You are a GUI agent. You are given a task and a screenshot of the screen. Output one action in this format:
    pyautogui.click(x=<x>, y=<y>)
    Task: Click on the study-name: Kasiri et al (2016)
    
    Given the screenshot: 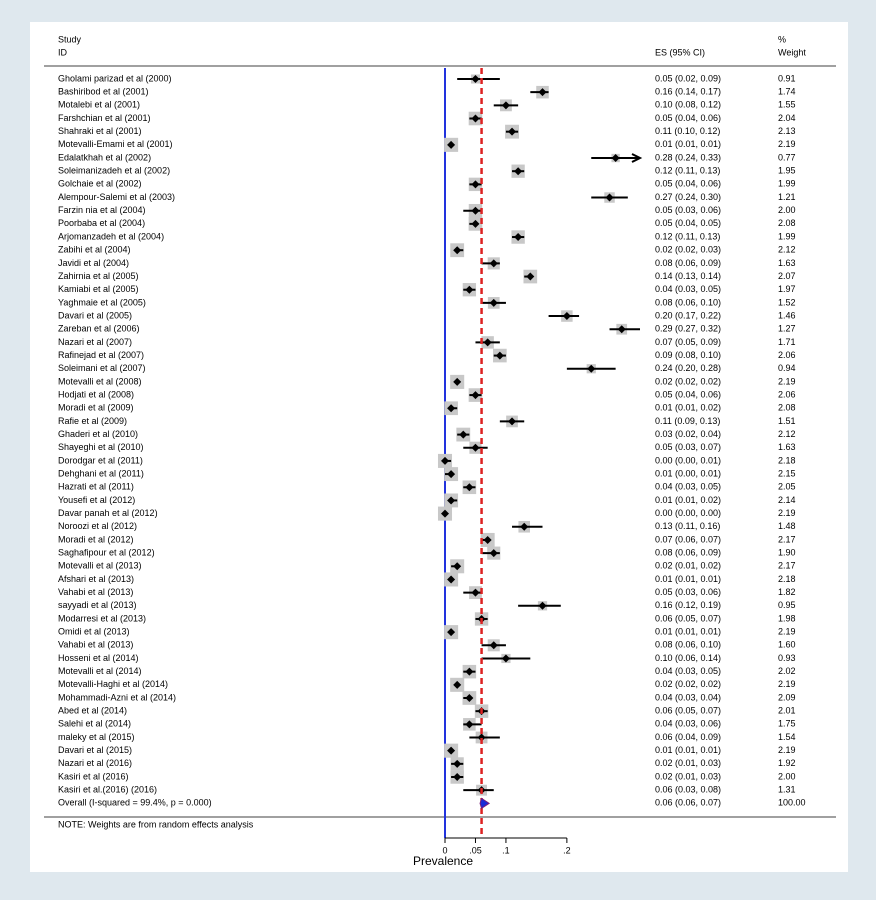 What is the action you would take?
    pyautogui.click(x=93, y=776)
    